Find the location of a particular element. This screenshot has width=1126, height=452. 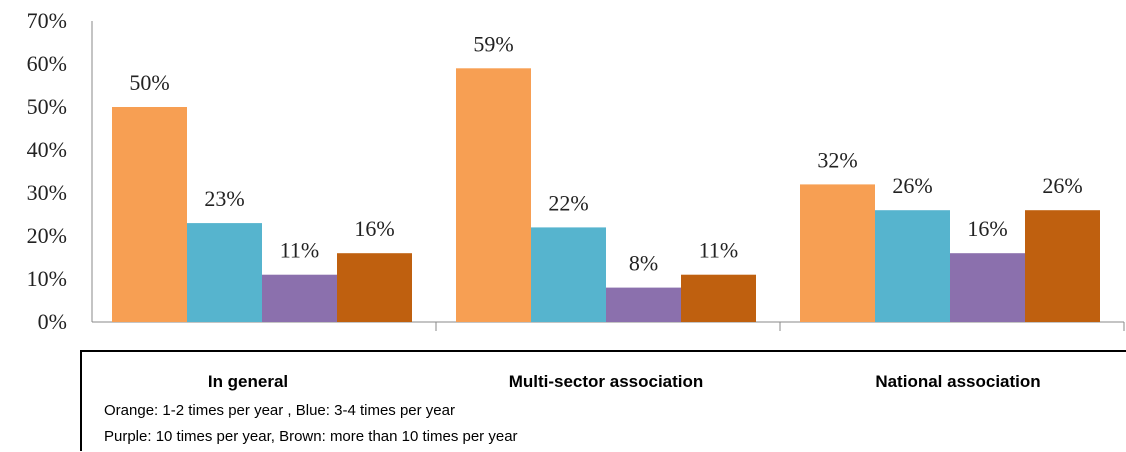

y-tick-label: 70% is located at coordinates (47, 20).